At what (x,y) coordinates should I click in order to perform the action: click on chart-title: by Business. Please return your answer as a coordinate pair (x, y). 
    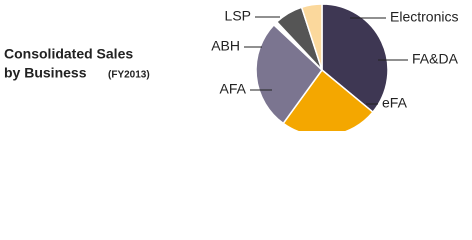
    Looking at the image, I should click on (45, 73).